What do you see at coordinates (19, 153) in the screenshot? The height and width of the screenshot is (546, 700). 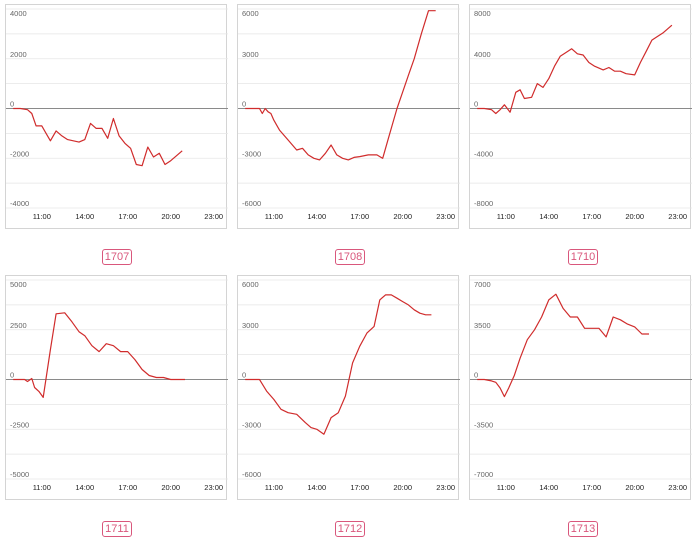 I see `y-tick-label: -2000` at bounding box center [19, 153].